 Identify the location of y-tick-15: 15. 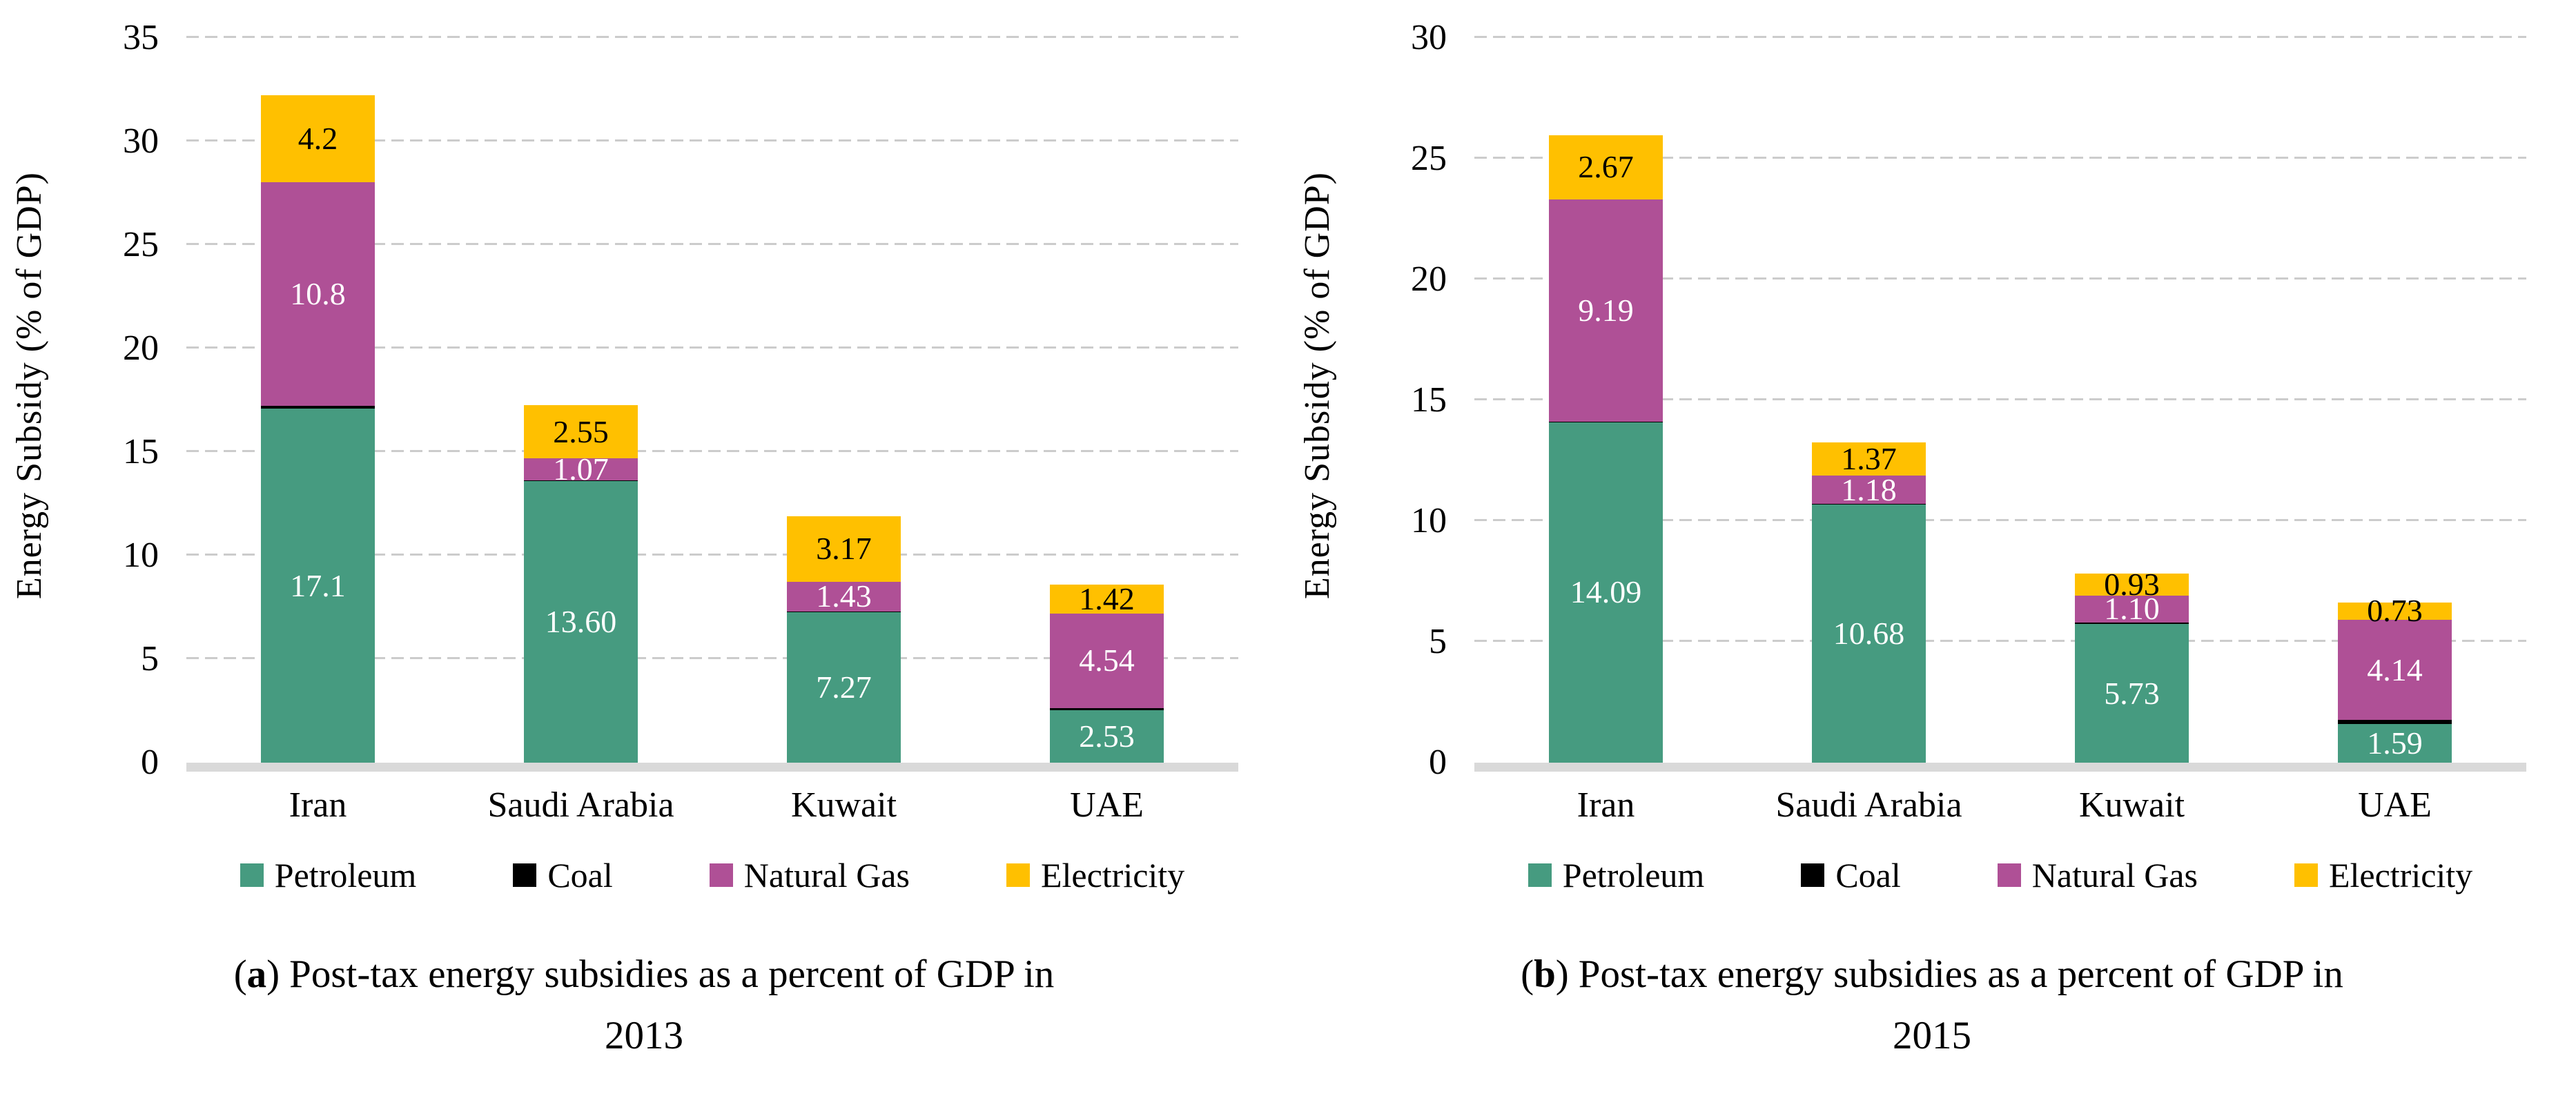
(1429, 400).